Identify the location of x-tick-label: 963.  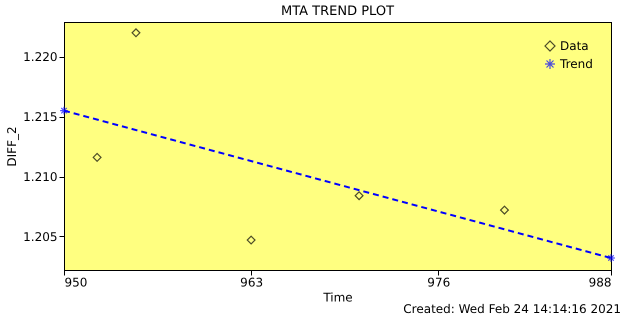
(252, 283).